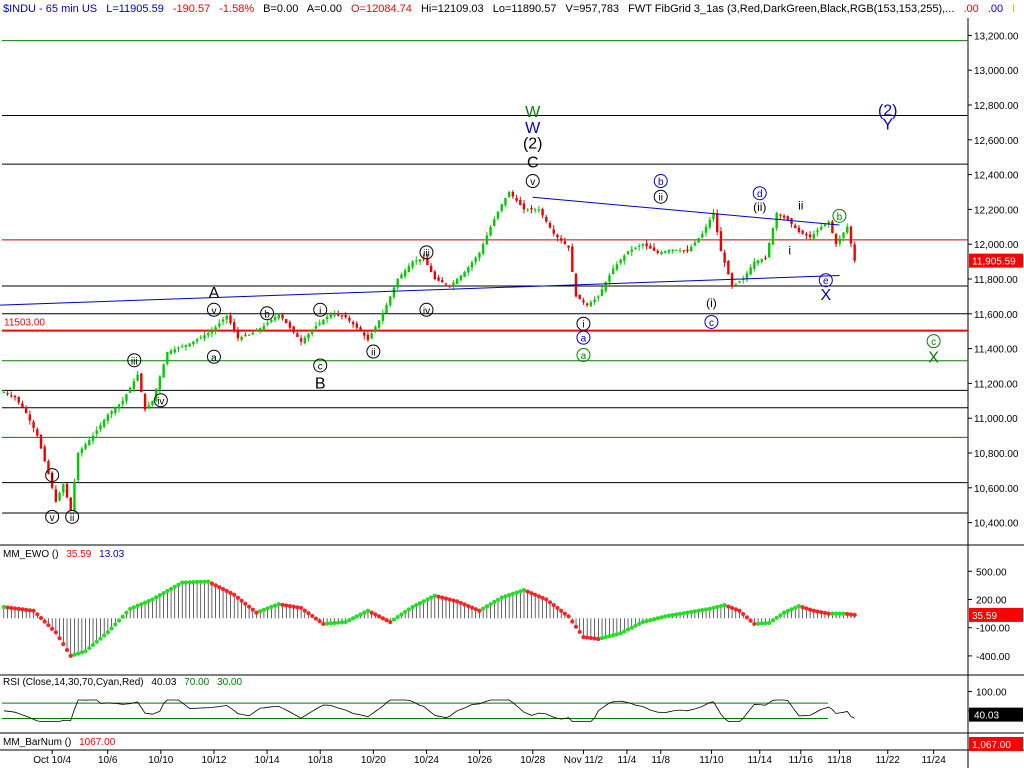 The width and height of the screenshot is (1024, 768). I want to click on wave-label: (2), so click(533, 144).